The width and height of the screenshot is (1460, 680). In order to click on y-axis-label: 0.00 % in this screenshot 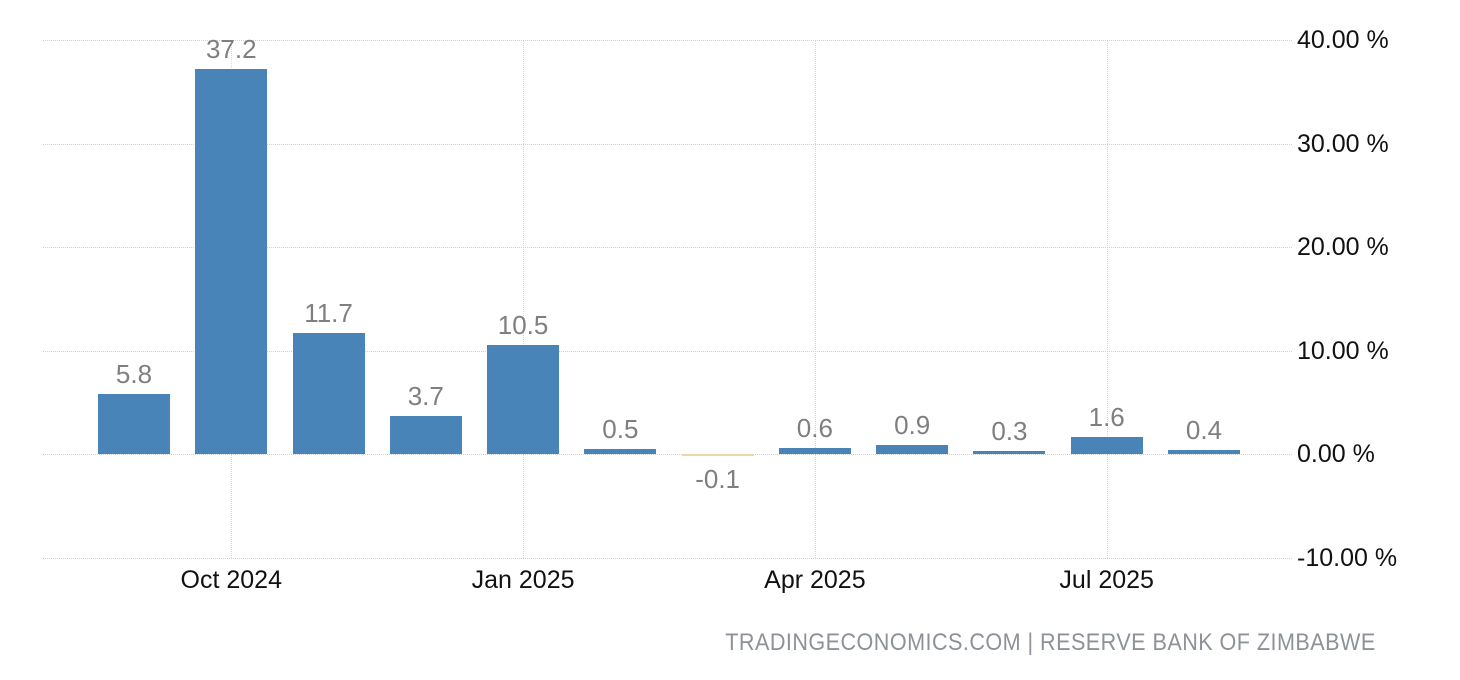, I will do `click(1336, 454)`.